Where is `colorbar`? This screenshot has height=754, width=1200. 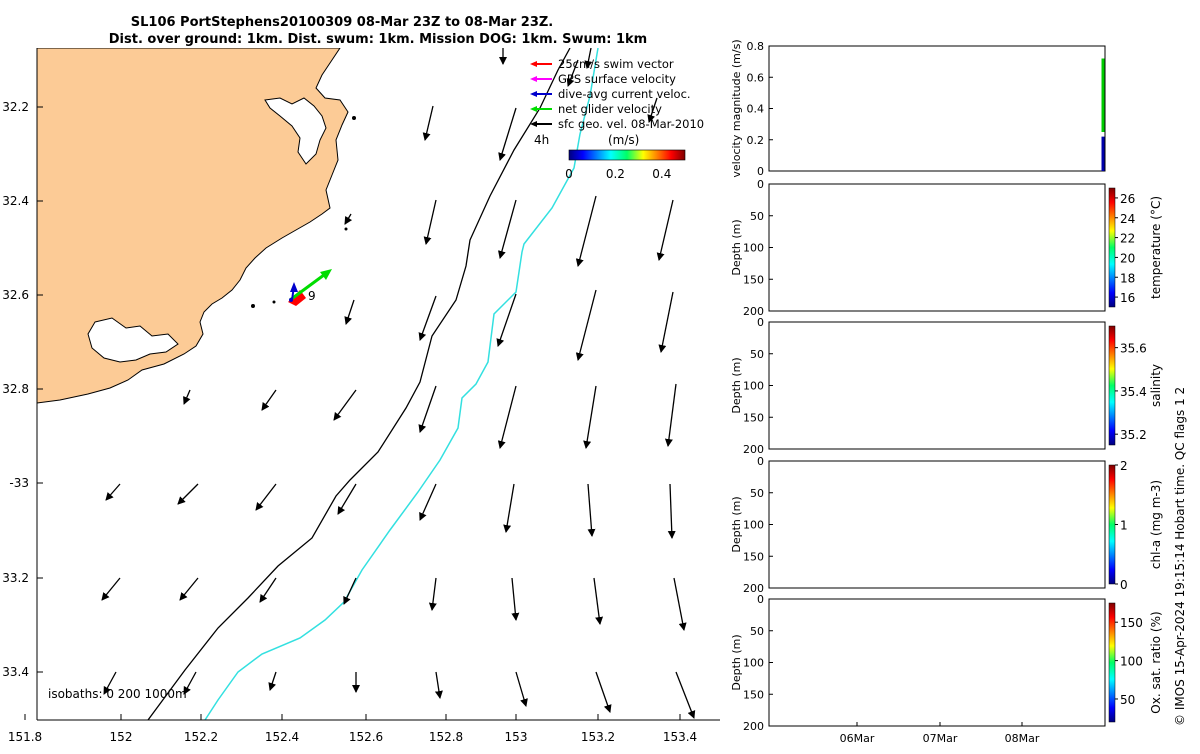
colorbar is located at coordinates (1112, 524).